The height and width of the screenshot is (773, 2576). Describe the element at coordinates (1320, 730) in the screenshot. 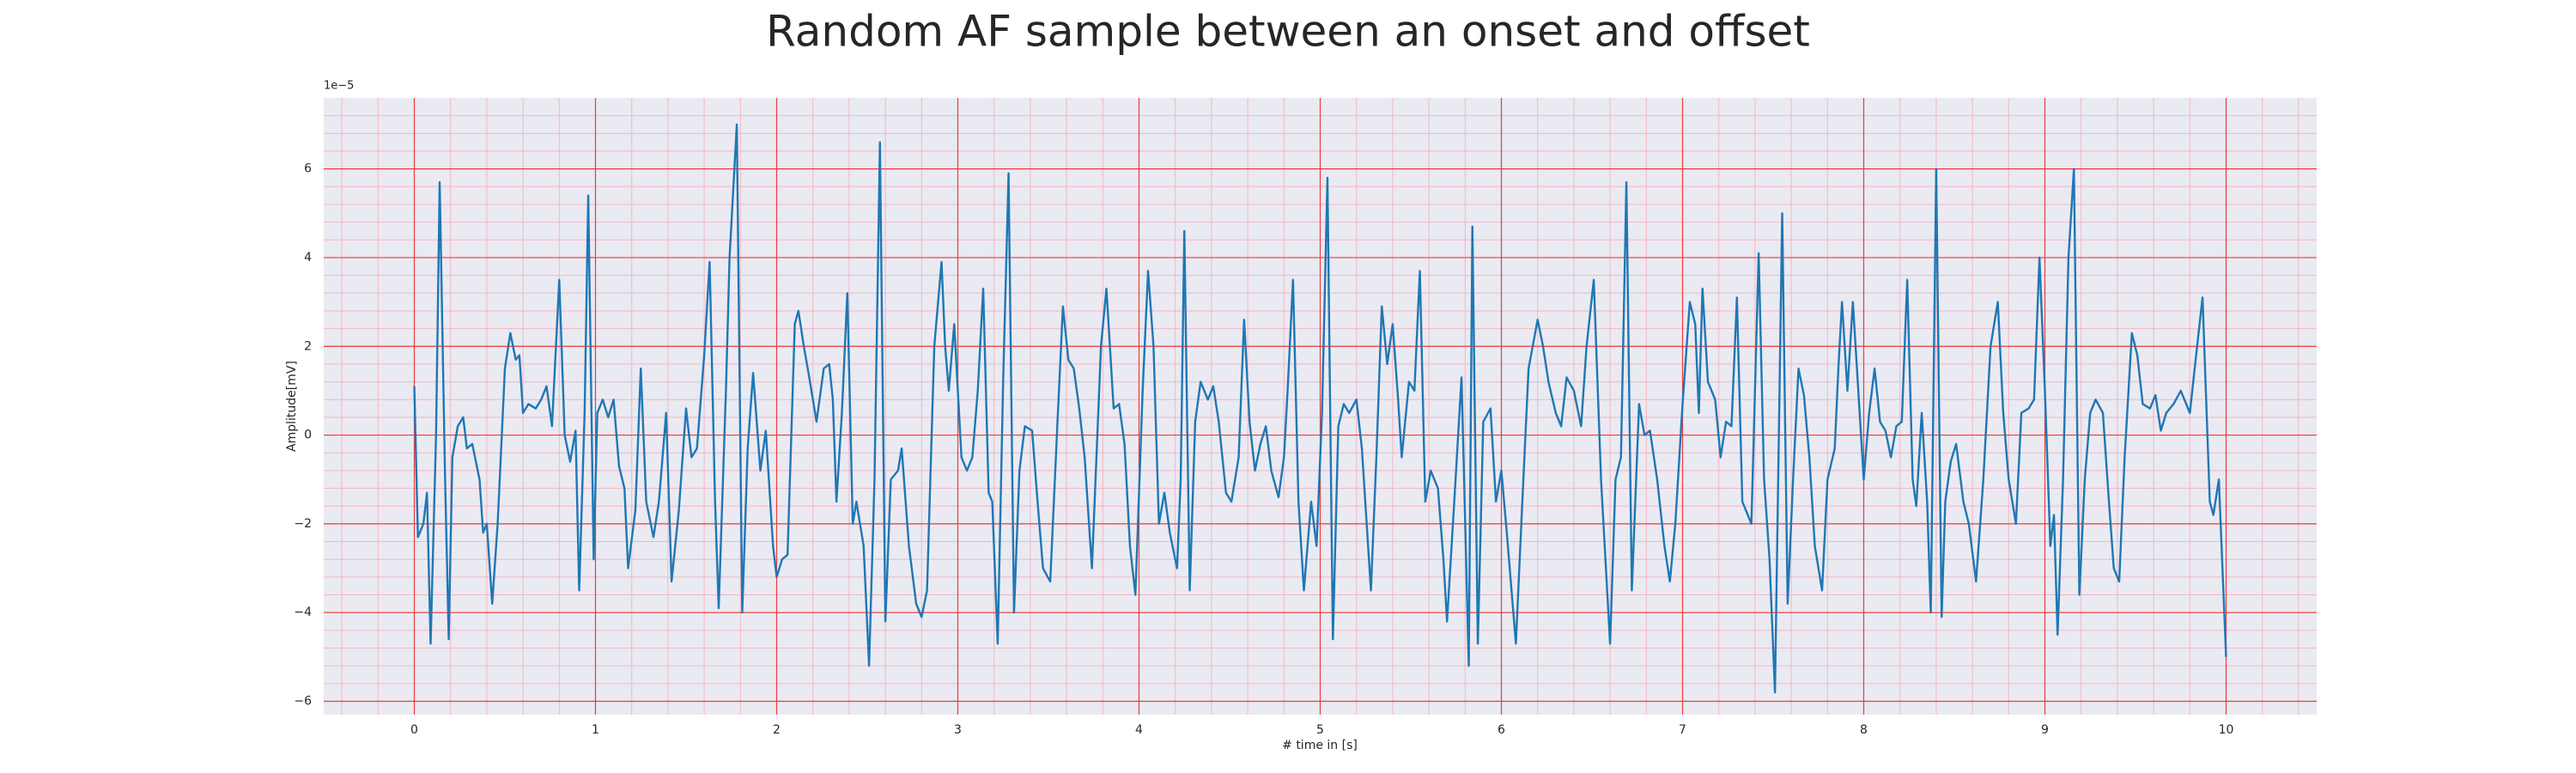

I see `x-tick-label: 5` at that location.